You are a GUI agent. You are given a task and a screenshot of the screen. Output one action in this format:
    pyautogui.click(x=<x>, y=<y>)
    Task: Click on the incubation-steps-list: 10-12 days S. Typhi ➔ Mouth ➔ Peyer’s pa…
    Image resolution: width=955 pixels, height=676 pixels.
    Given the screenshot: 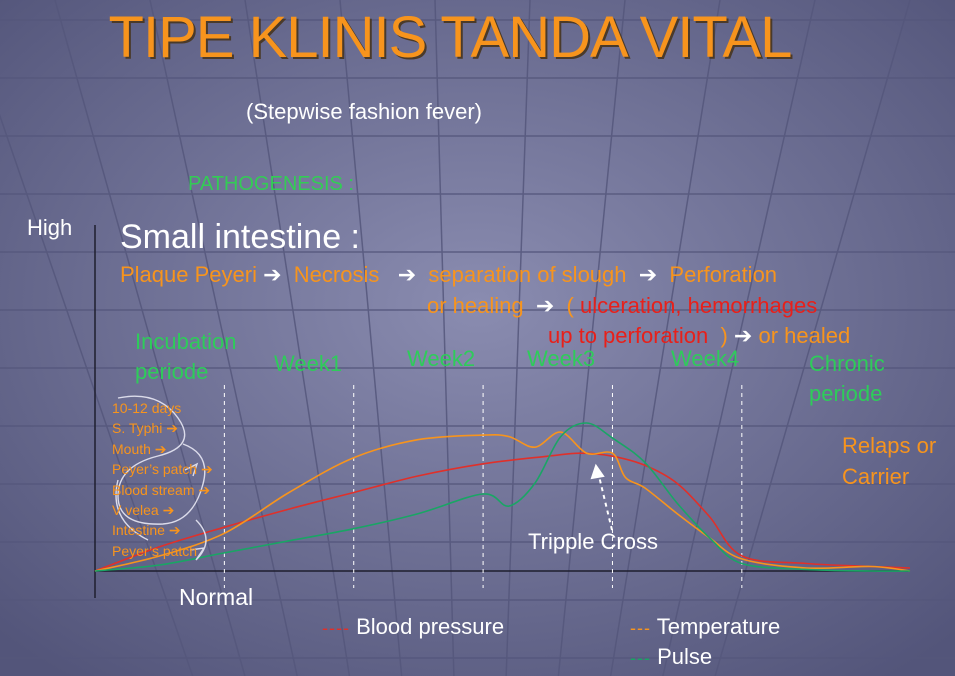 What is the action you would take?
    pyautogui.click(x=162, y=479)
    